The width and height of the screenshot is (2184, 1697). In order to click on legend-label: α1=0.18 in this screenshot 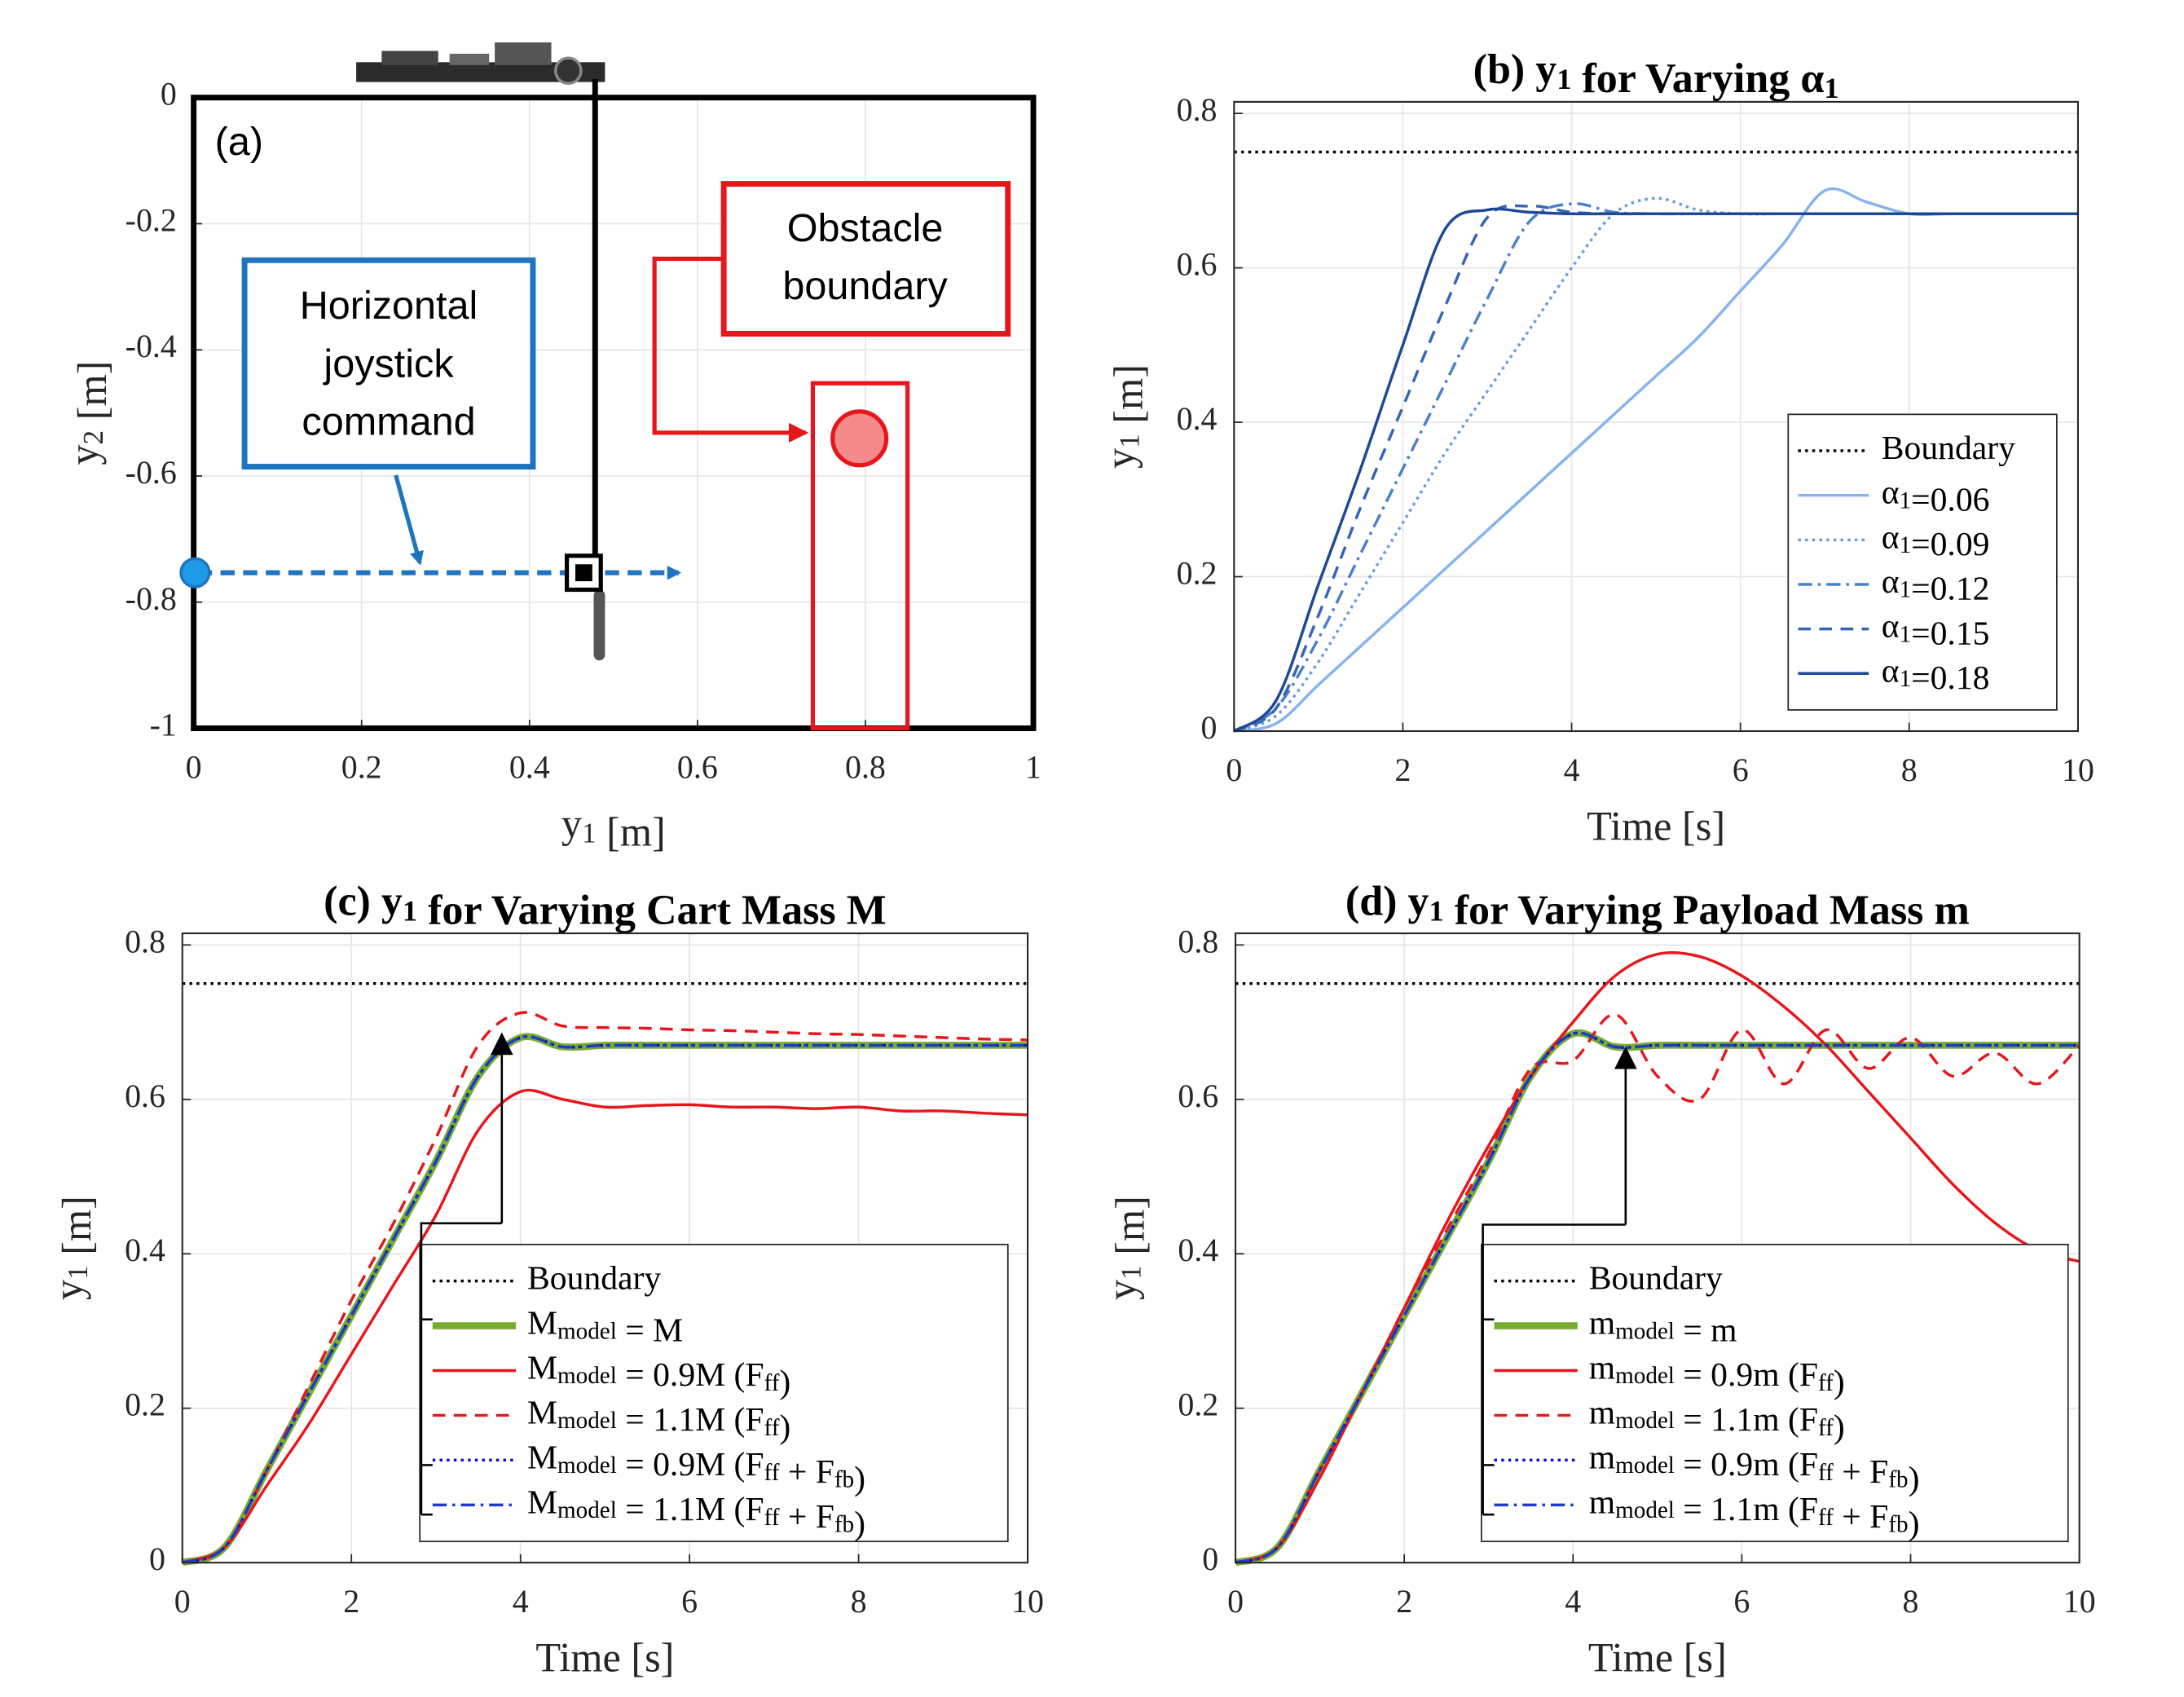, I will do `click(1936, 674)`.